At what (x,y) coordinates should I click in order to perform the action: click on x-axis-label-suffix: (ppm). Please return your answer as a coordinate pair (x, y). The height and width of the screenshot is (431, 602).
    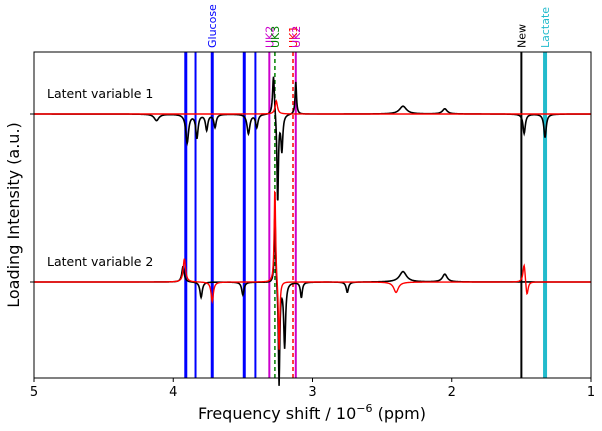
    Looking at the image, I should click on (398, 413).